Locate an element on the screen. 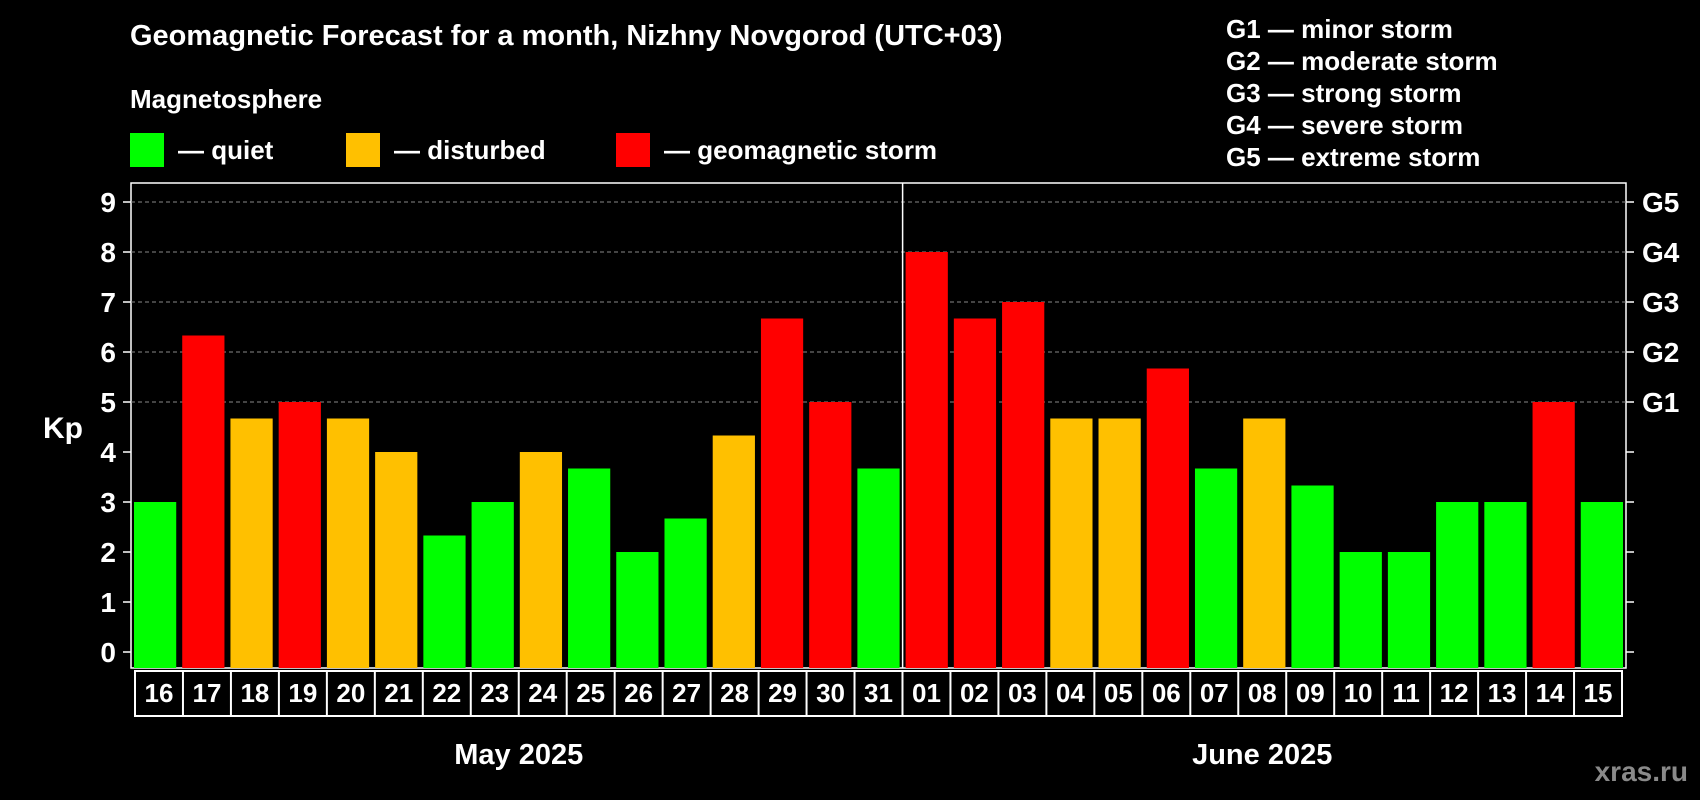 This screenshot has width=1700, height=800. g-axis-label: G2 is located at coordinates (1660, 352).